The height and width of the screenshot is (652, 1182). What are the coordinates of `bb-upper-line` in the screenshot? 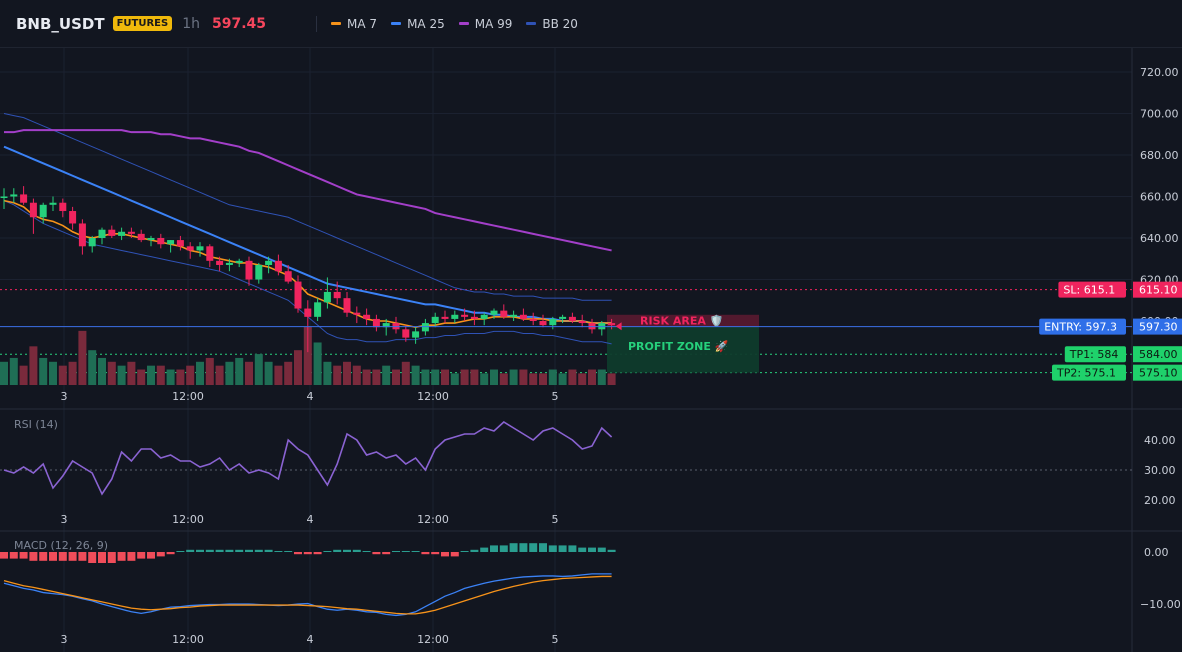 It's located at (307, 207).